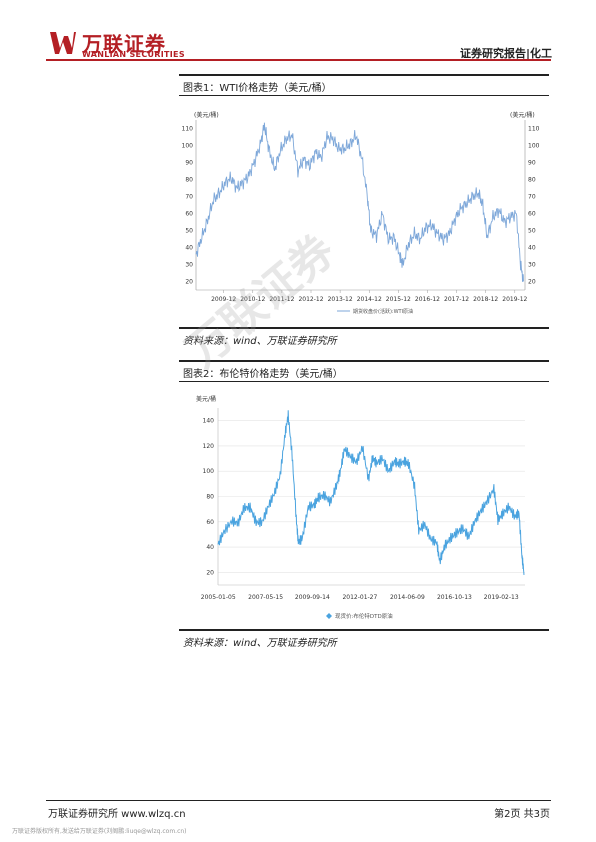 This screenshot has width=596, height=842. What do you see at coordinates (209, 471) in the screenshot?
I see `chart2-ytick-label: 100` at bounding box center [209, 471].